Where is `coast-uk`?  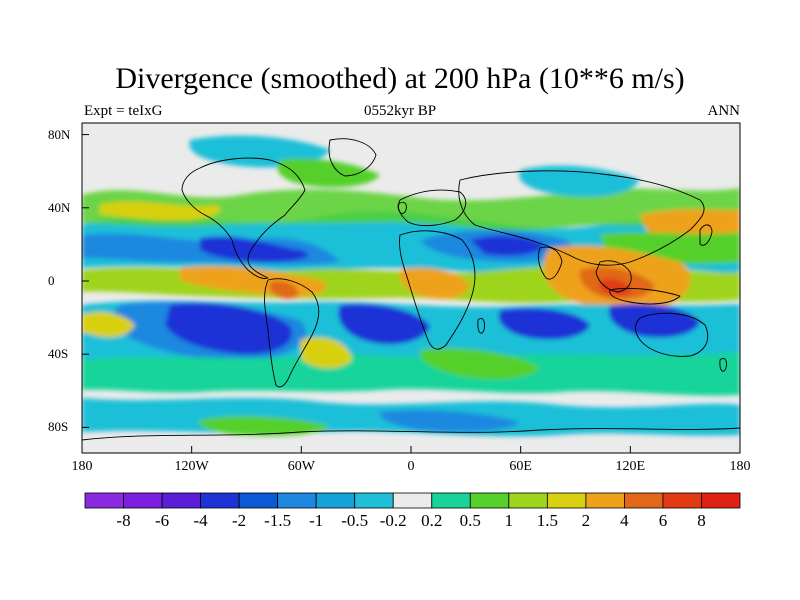 coast-uk is located at coordinates (402, 207).